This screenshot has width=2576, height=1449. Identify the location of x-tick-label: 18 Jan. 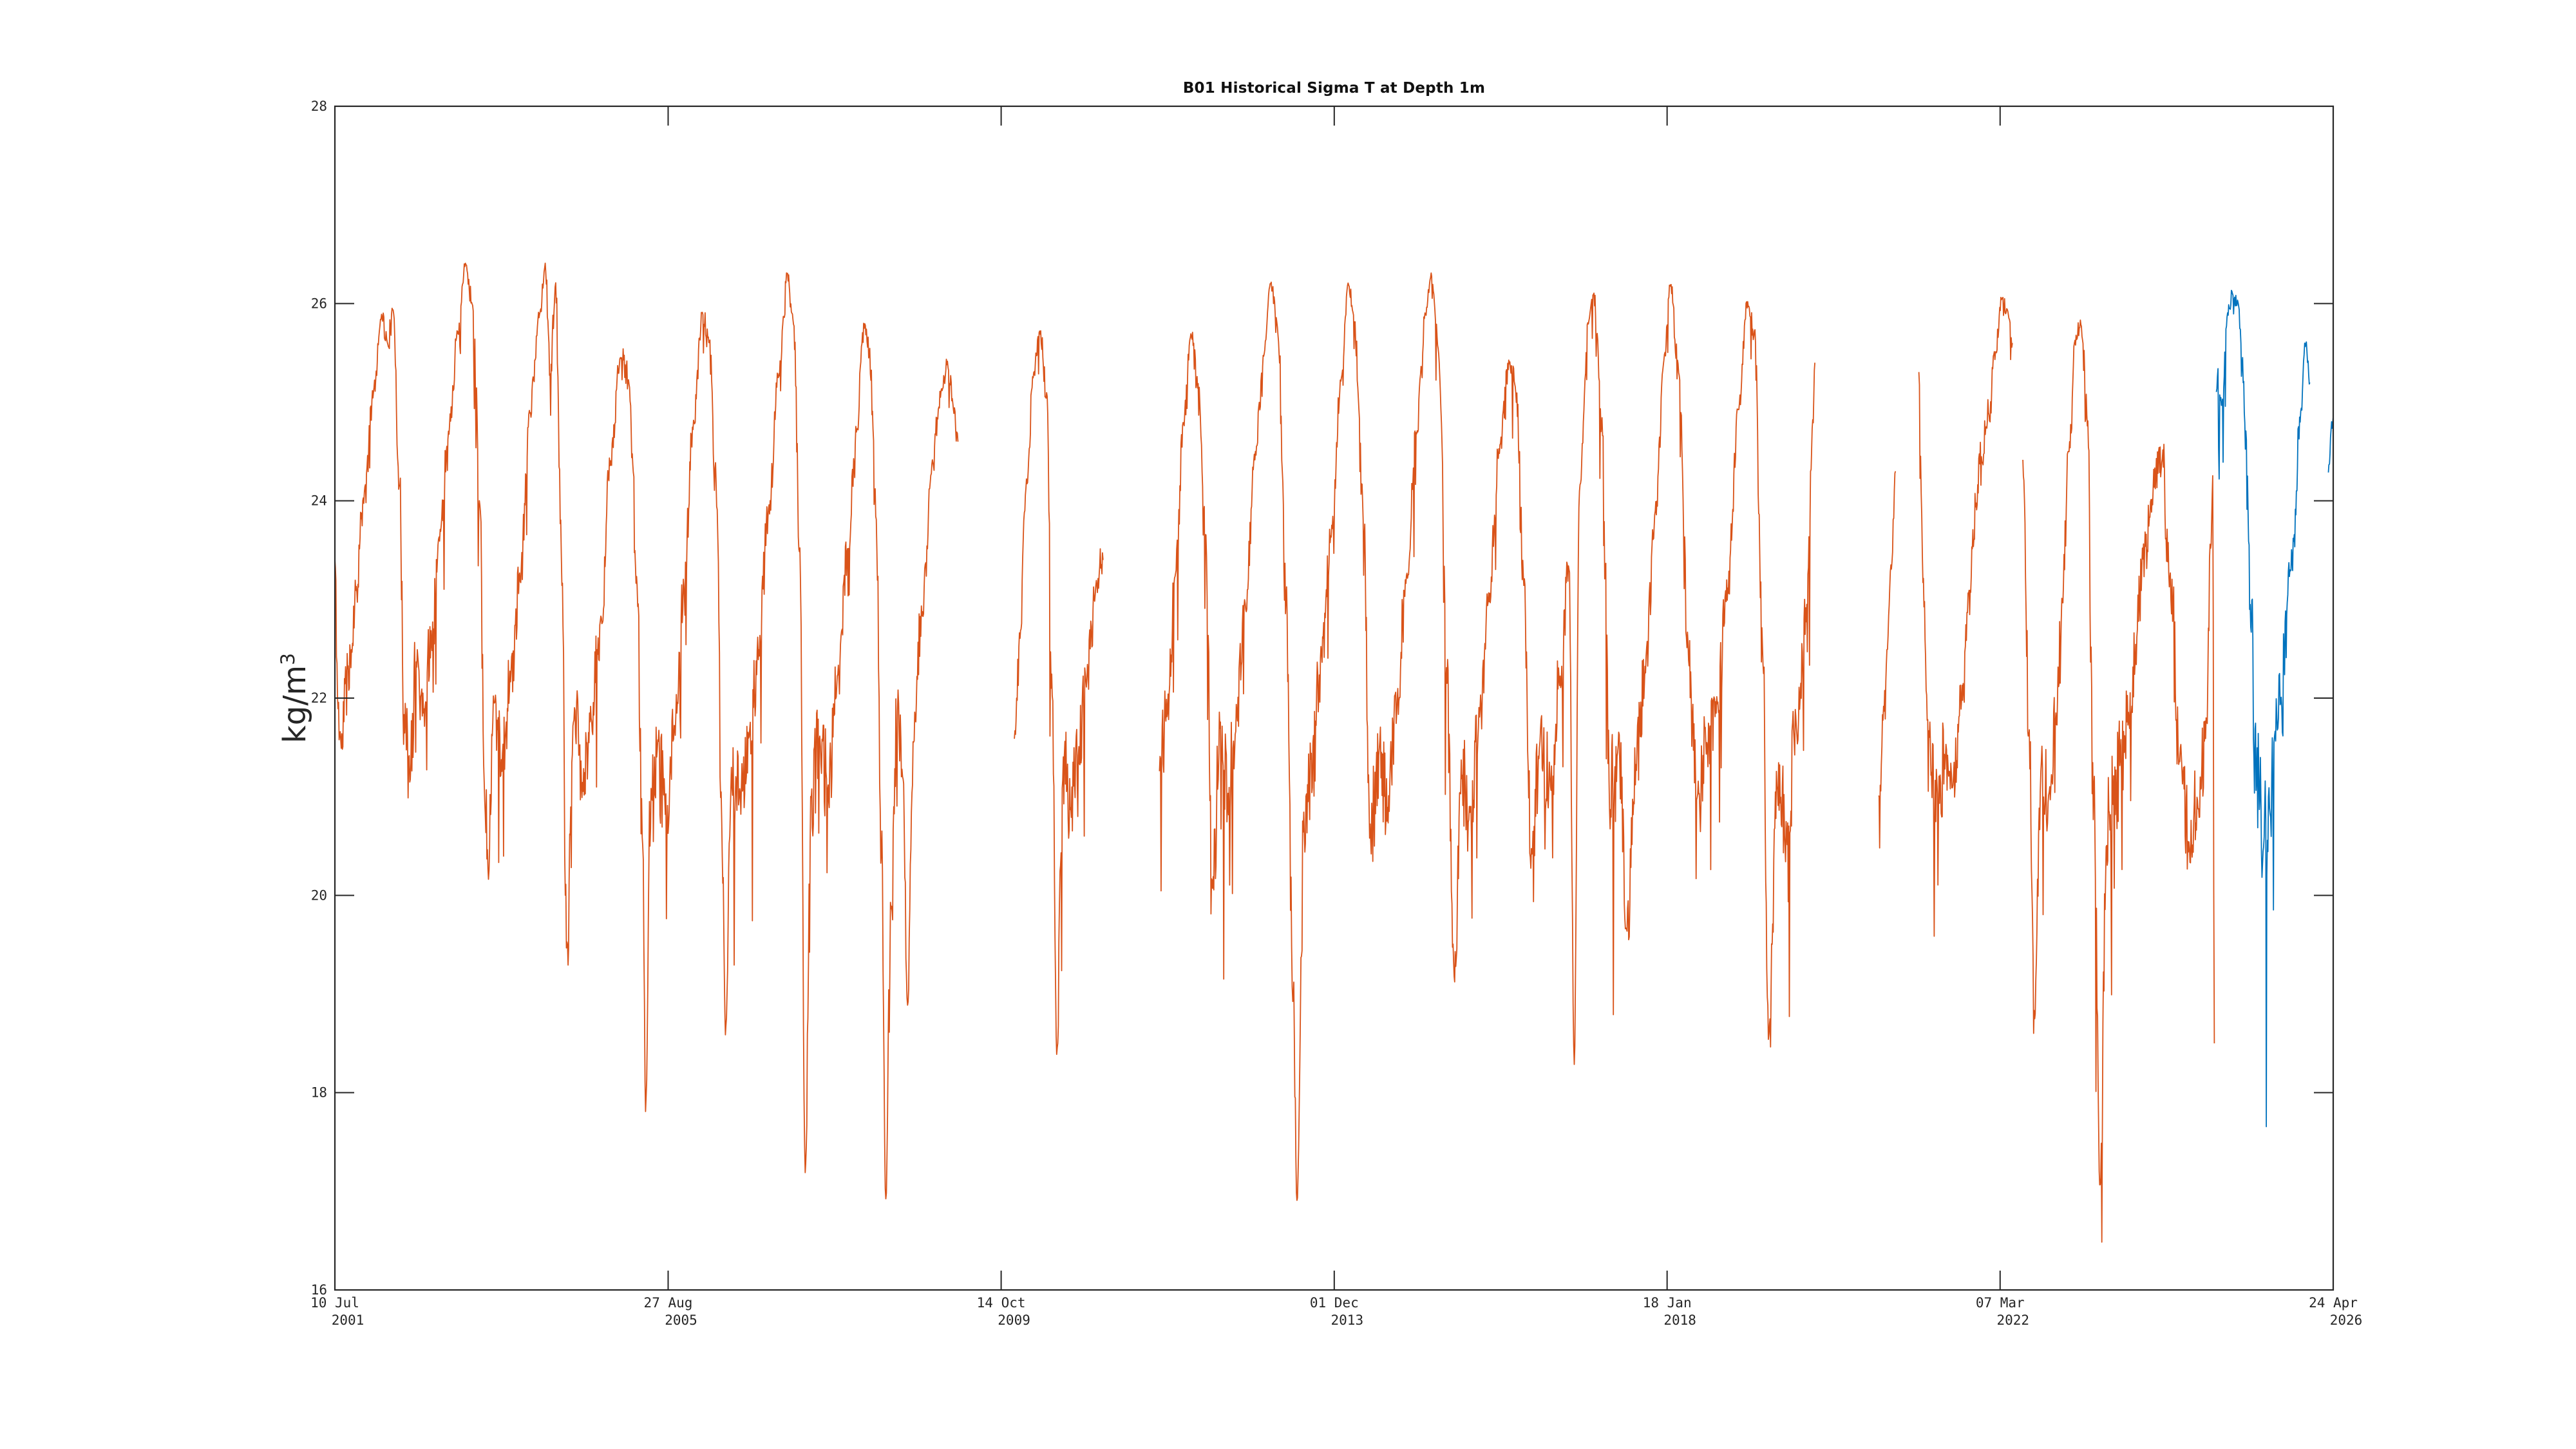
(1667, 1303).